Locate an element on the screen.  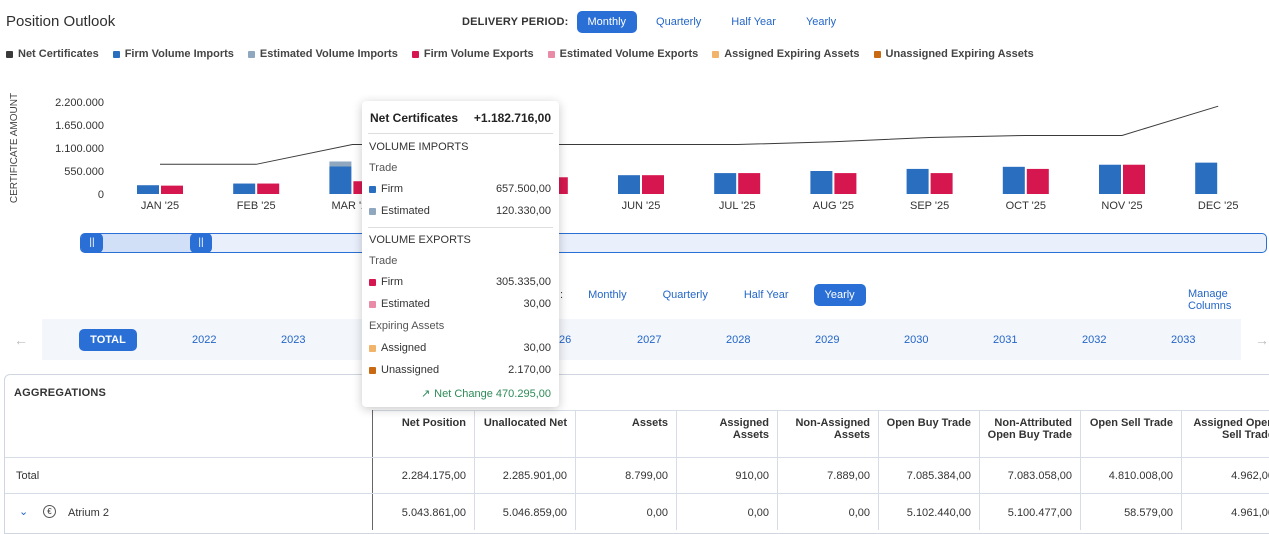
tooltip-assigned-label: Assigned is located at coordinates (404, 348).